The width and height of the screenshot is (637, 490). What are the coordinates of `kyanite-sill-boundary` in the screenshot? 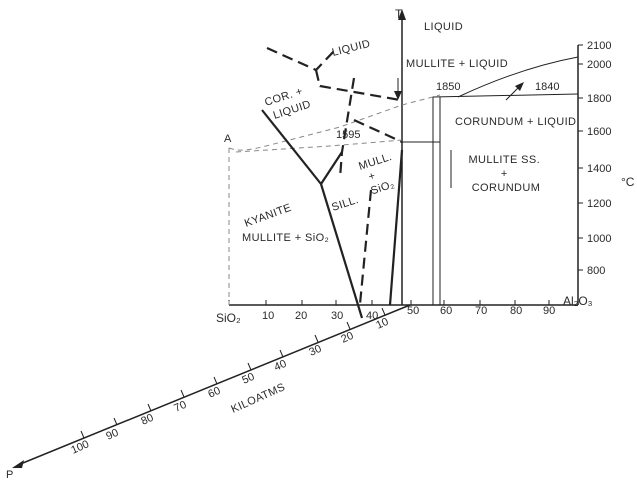 It's located at (341, 251).